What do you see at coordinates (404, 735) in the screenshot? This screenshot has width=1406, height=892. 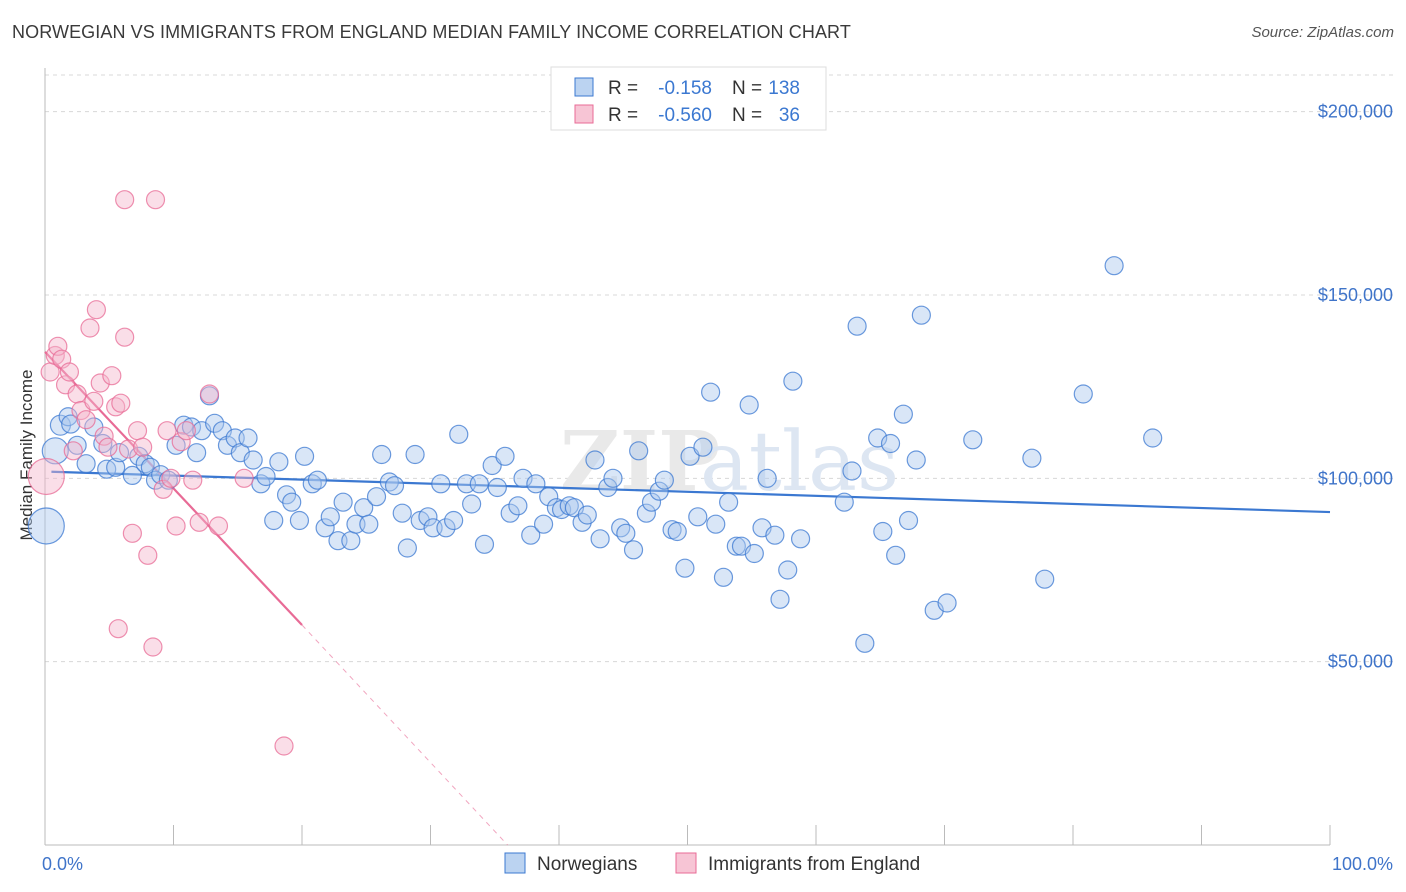 I see `immigrants-england-trend-extension` at bounding box center [404, 735].